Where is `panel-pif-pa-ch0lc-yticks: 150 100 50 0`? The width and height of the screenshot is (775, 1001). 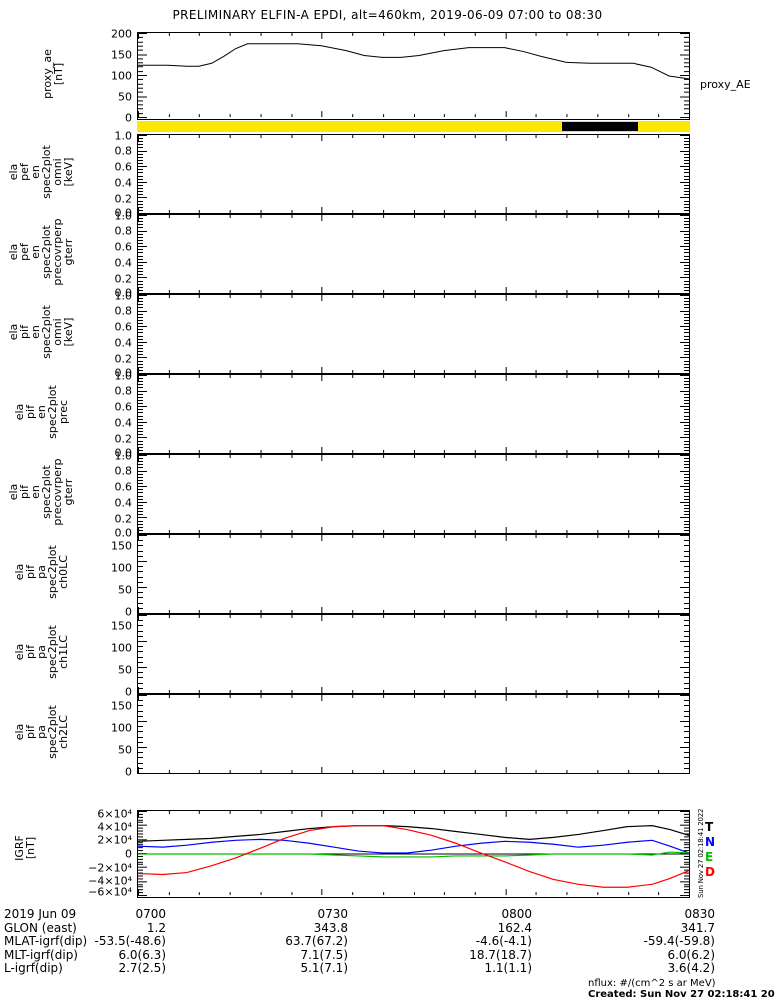 panel-pif-pa-ch0lc-yticks: 150 100 50 0 is located at coordinates (121, 579).